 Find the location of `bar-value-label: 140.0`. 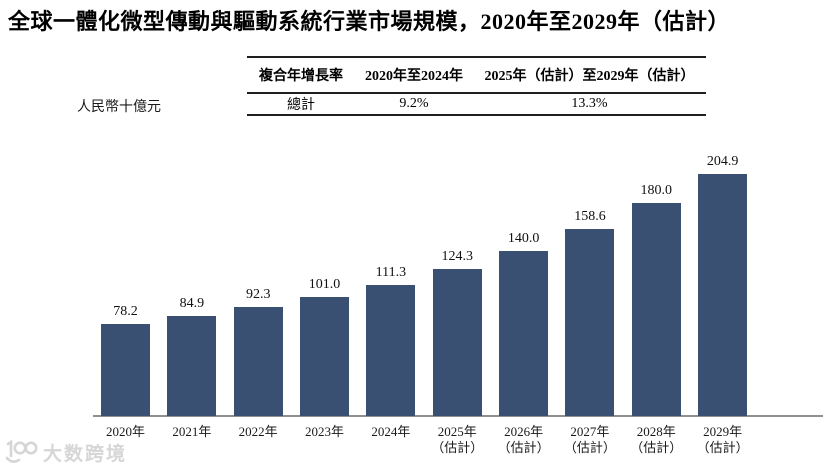

bar-value-label: 140.0 is located at coordinates (523, 238).